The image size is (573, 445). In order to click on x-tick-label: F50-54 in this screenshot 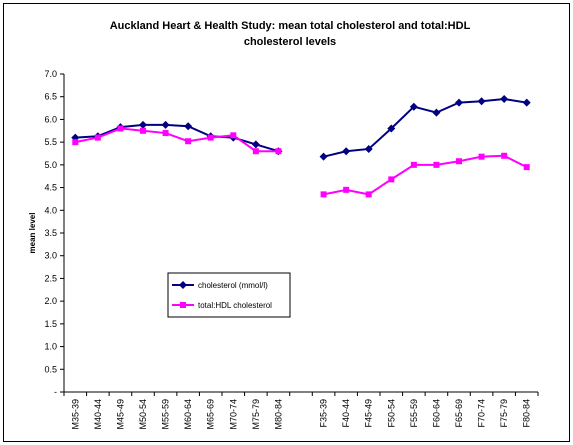, I will do `click(391, 413)`.